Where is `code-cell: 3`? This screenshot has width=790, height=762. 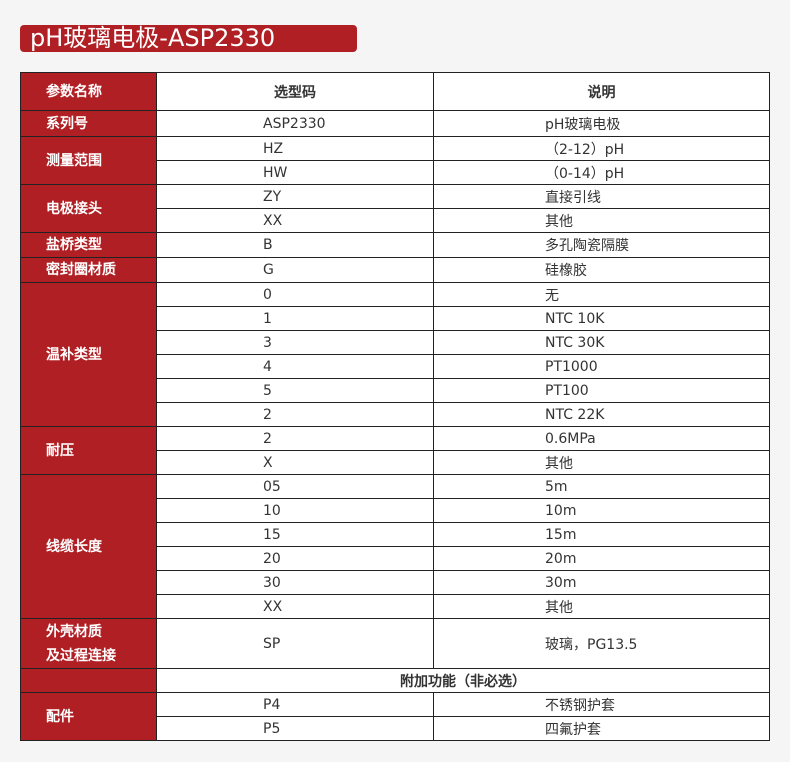
code-cell: 3 is located at coordinates (295, 342).